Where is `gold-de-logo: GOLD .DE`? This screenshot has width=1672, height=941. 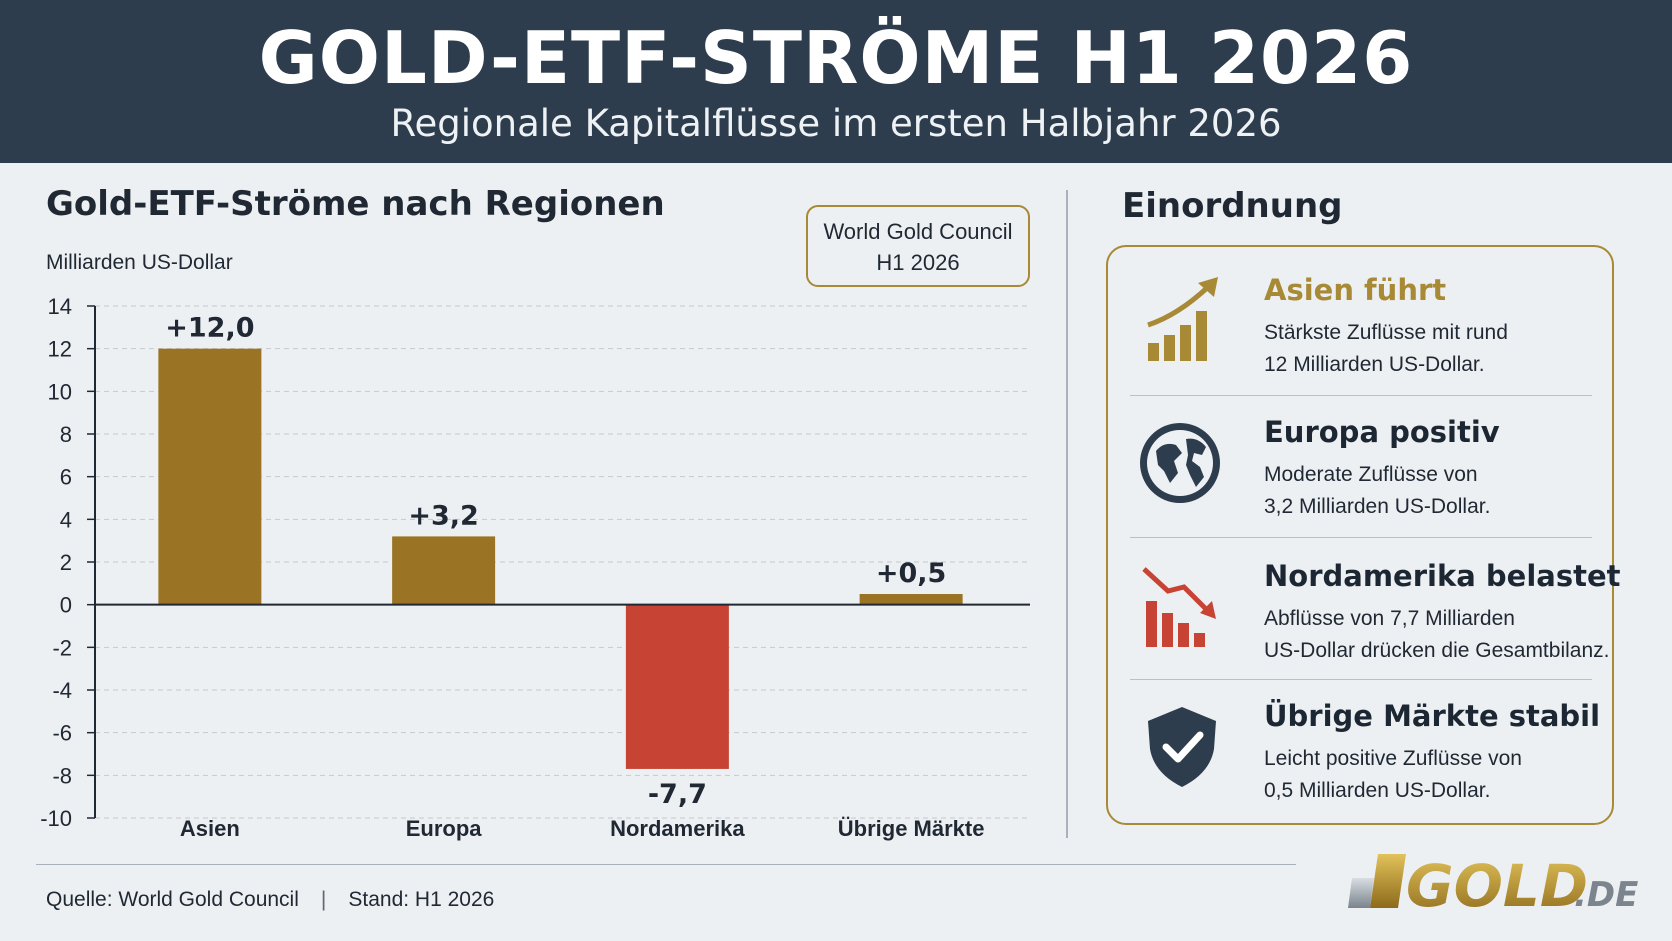
gold-de-logo: GOLD .DE is located at coordinates (1493, 884).